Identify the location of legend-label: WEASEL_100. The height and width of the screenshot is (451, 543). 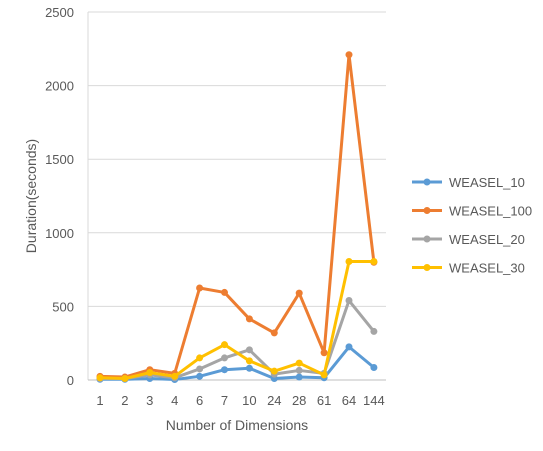
(490, 211).